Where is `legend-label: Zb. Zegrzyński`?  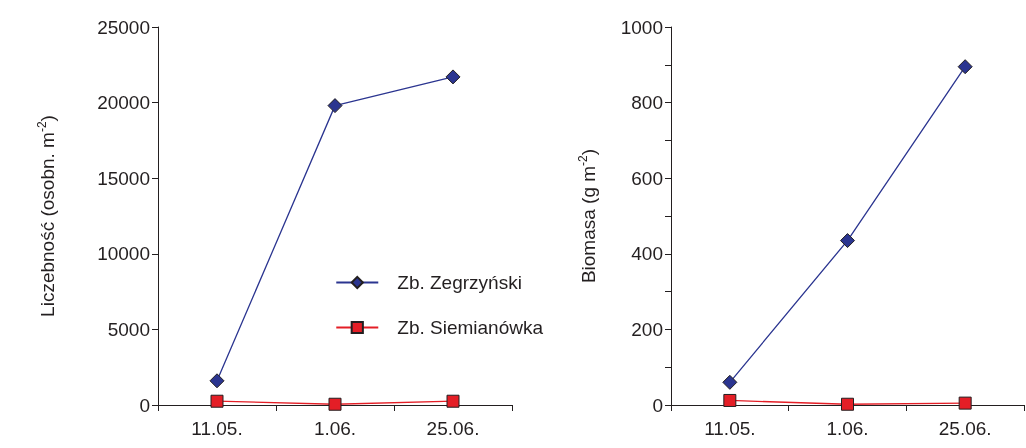 legend-label: Zb. Zegrzyński is located at coordinates (459, 282).